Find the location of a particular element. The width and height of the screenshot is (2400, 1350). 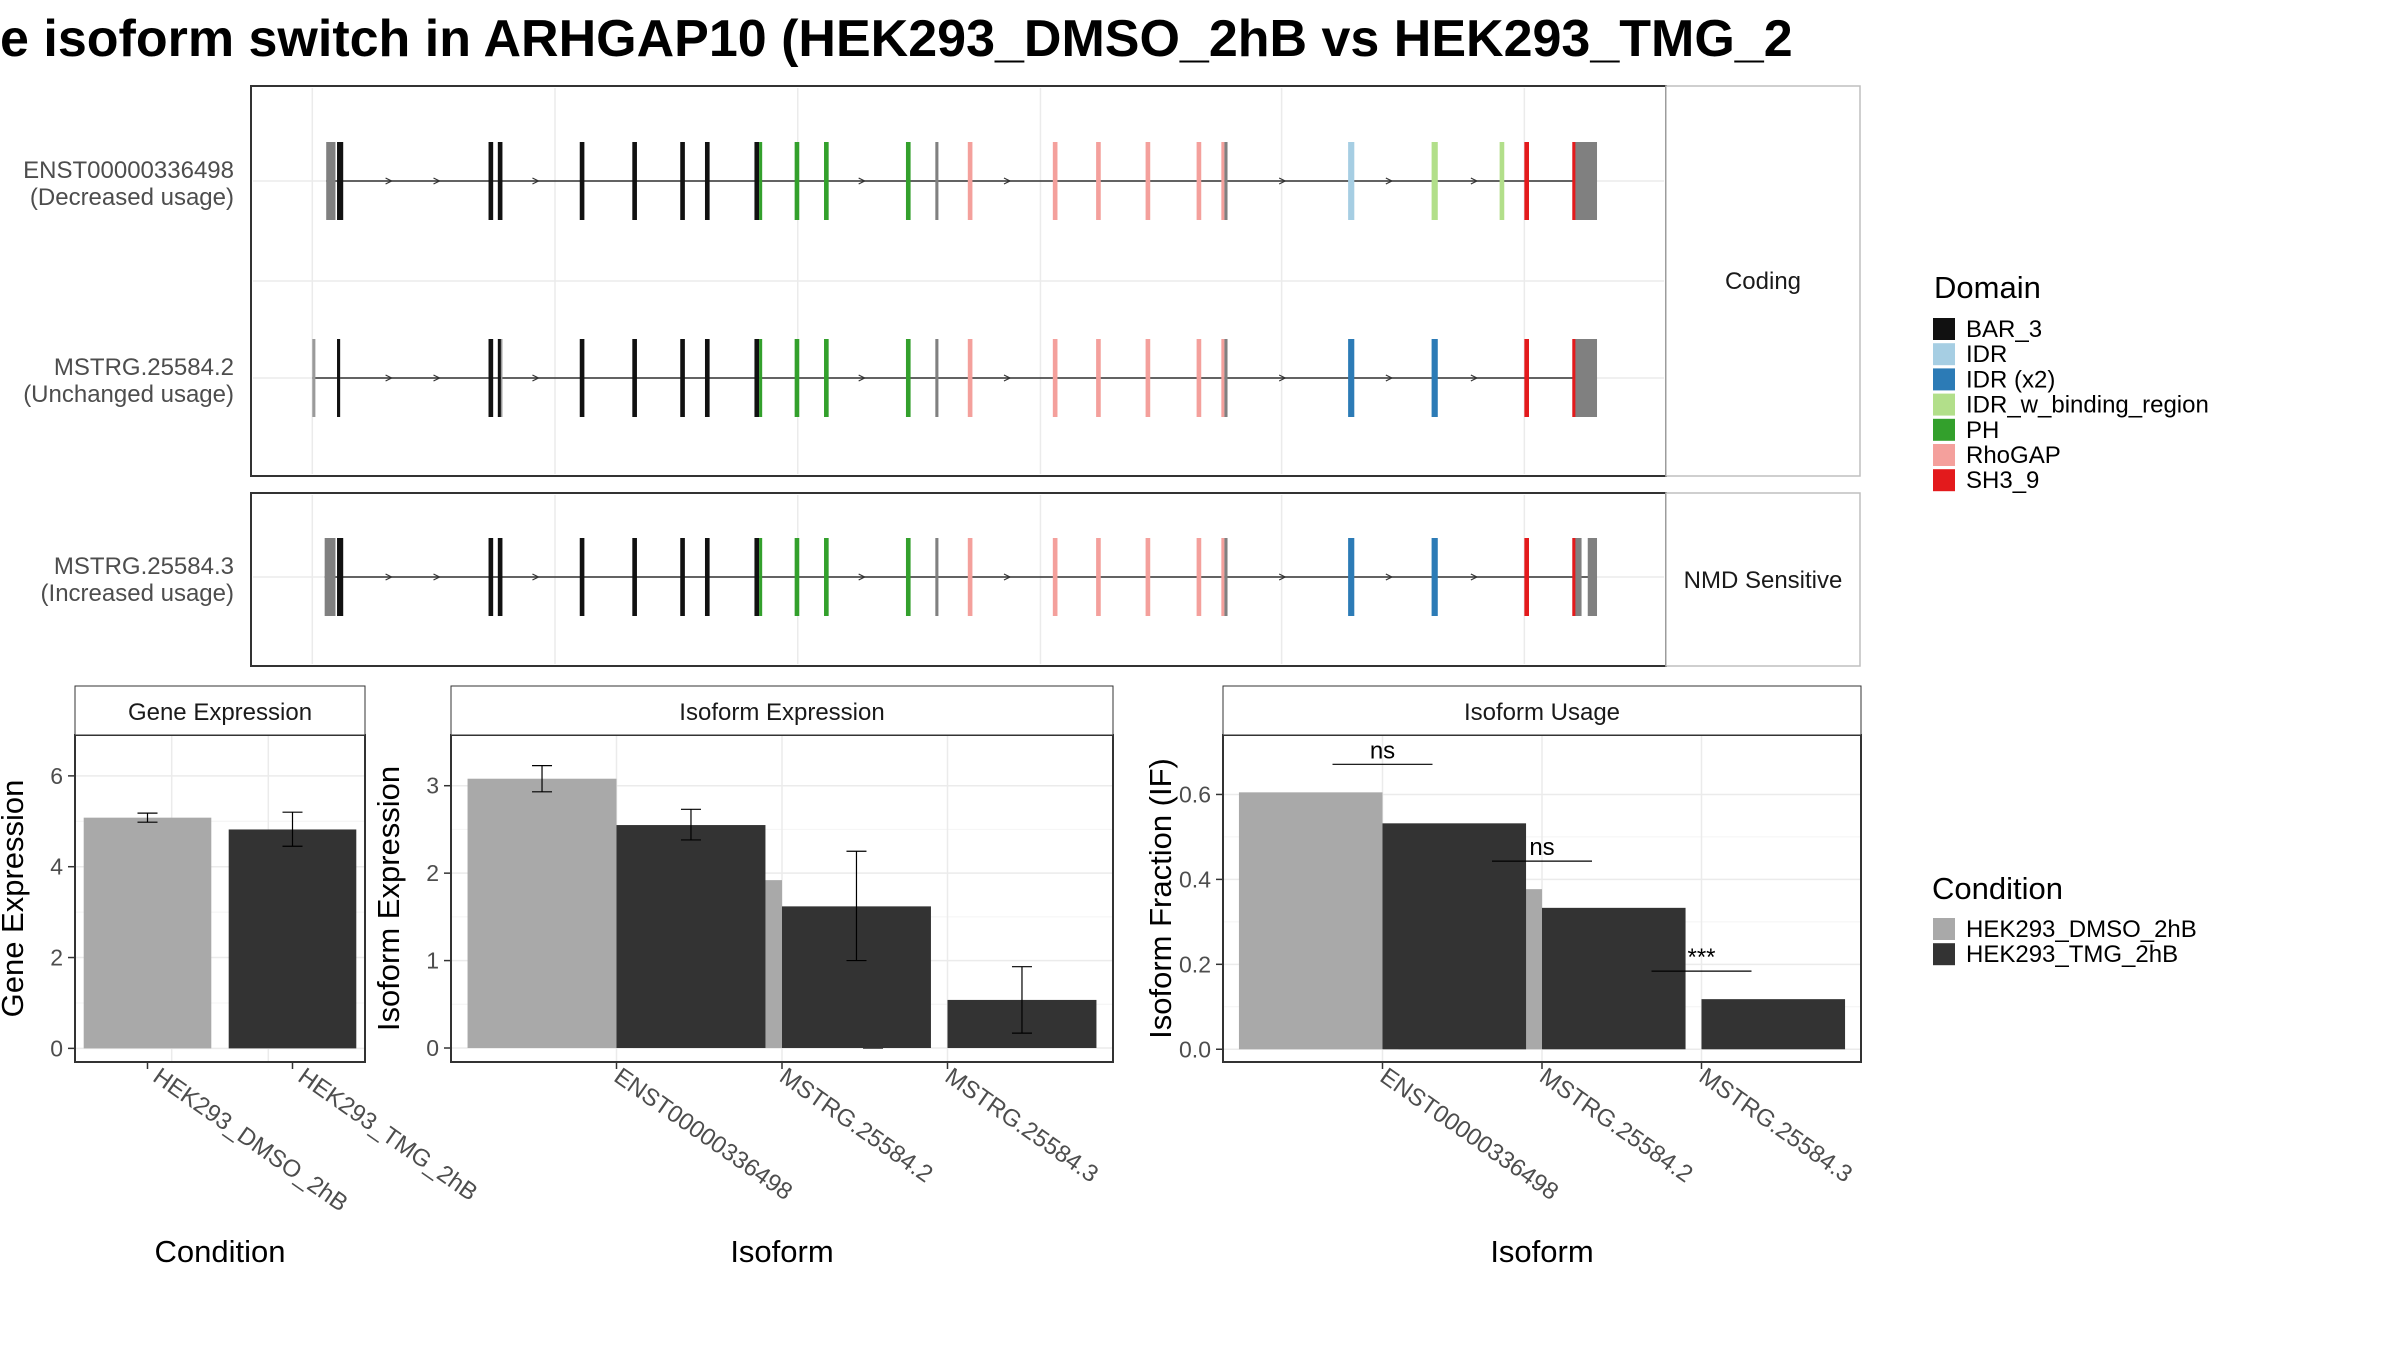

chart-title: Isoform Usage is located at coordinates (1542, 712).